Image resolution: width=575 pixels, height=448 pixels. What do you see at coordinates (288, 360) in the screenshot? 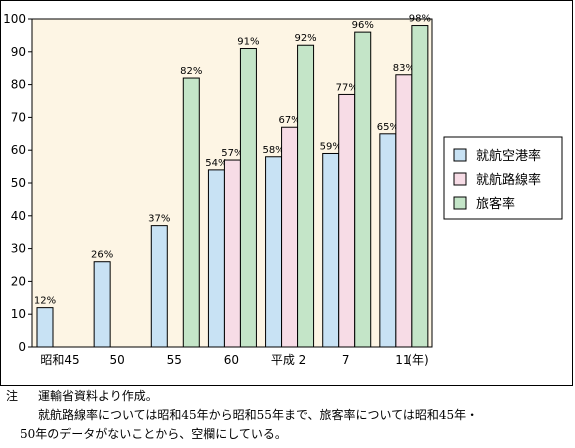
I see `x-tick-label: 平成 2` at bounding box center [288, 360].